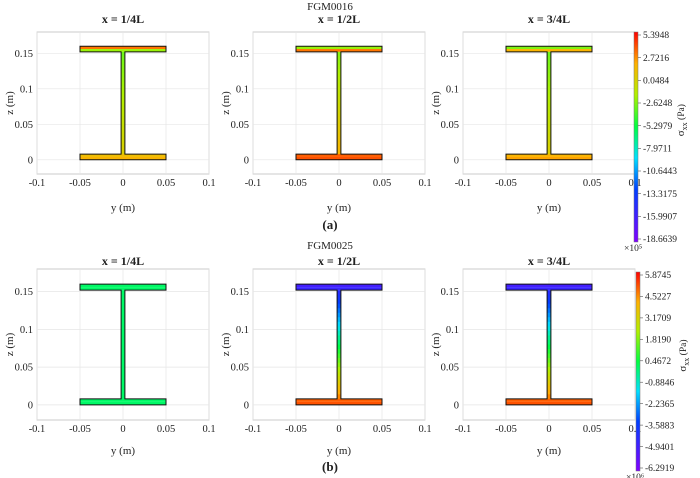  I want to click on bottom-flange-upper, so click(339, 400).